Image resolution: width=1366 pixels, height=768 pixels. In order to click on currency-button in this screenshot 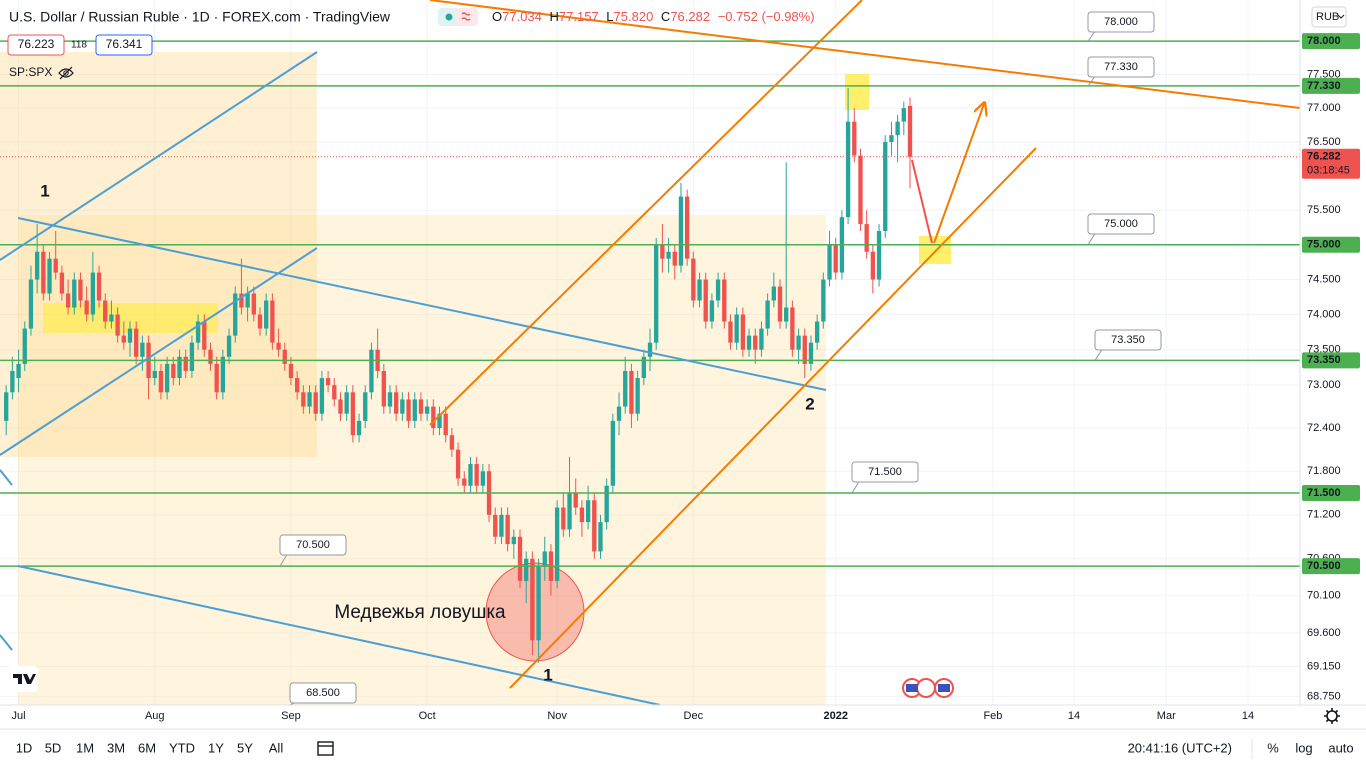, I will do `click(1329, 17)`.